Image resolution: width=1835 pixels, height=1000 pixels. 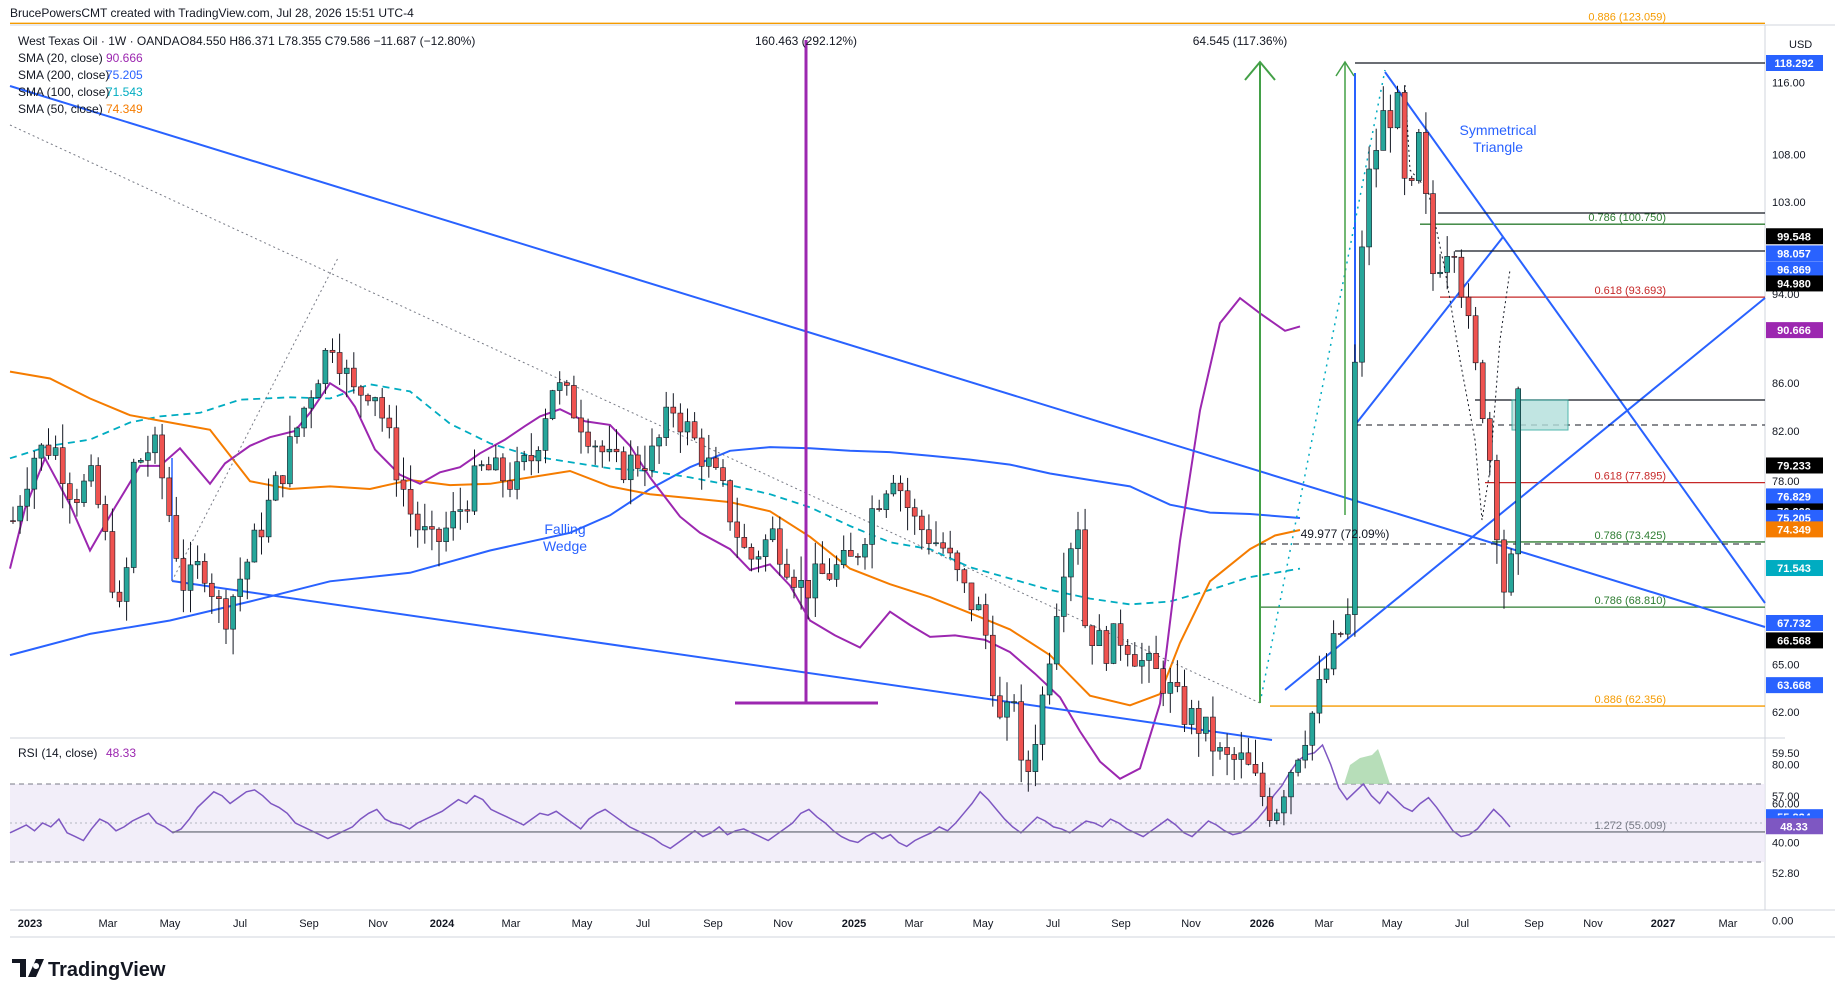 I want to click on rsi-legend: RSI (14, close) 48.33, so click(x=77, y=753).